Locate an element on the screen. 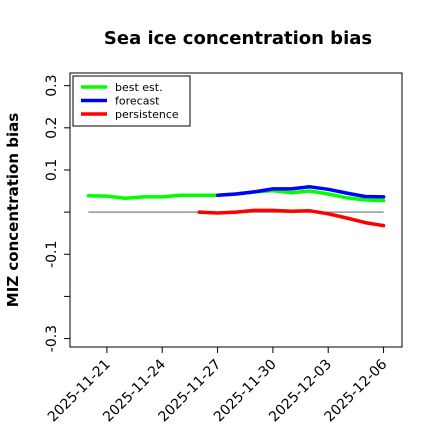 This screenshot has width=440, height=440. legend-entry-label: best est. is located at coordinates (139, 87).